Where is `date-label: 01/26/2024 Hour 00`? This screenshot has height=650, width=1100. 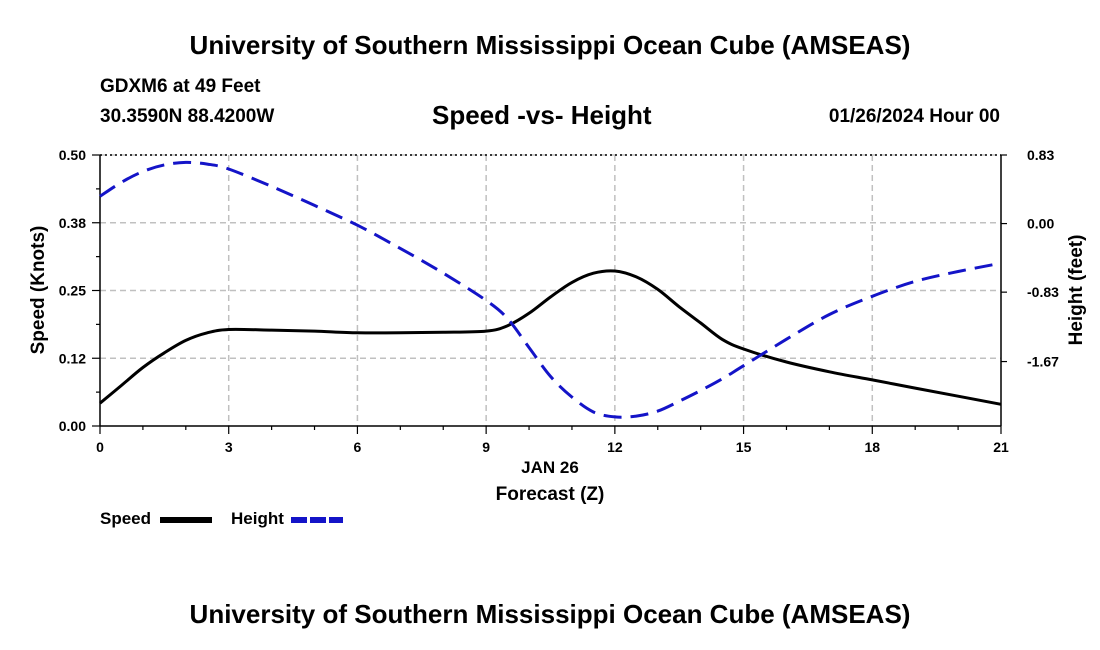 date-label: 01/26/2024 Hour 00 is located at coordinates (914, 116).